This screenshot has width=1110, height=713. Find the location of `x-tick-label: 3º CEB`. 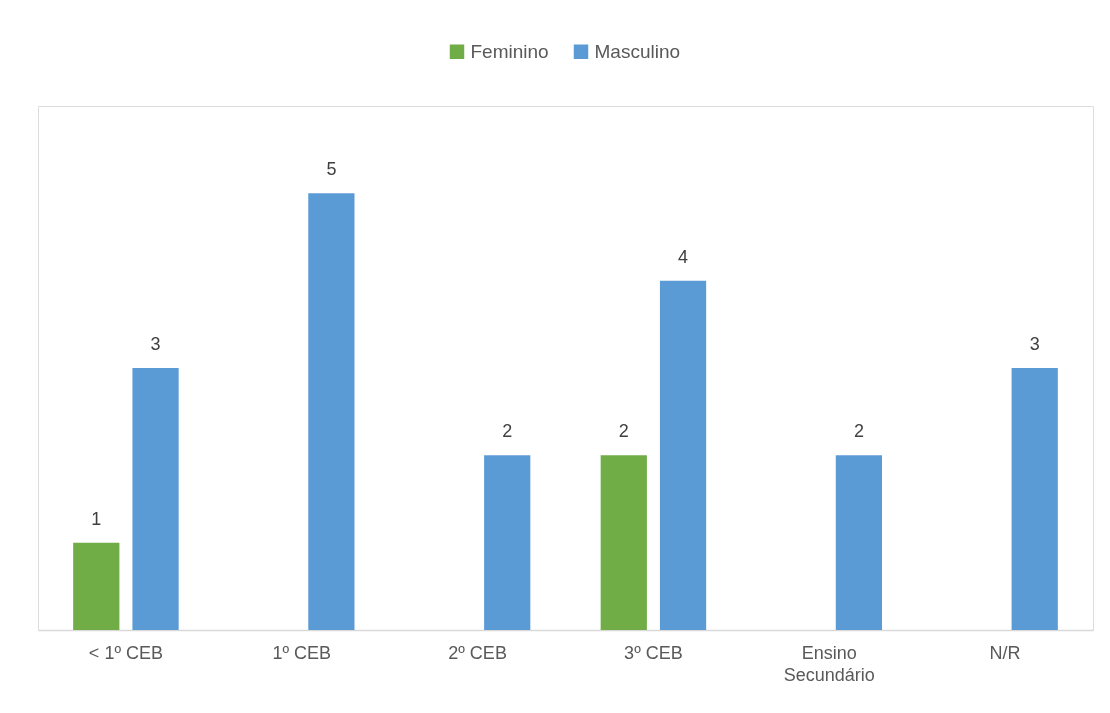

x-tick-label: 3º CEB is located at coordinates (653, 652).